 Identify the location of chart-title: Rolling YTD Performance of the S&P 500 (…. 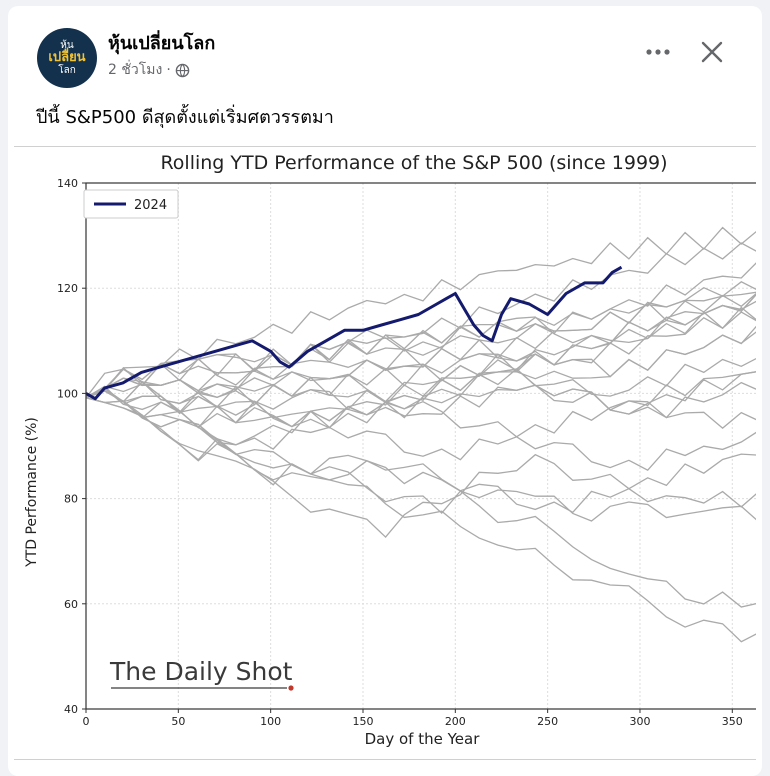
(413, 163).